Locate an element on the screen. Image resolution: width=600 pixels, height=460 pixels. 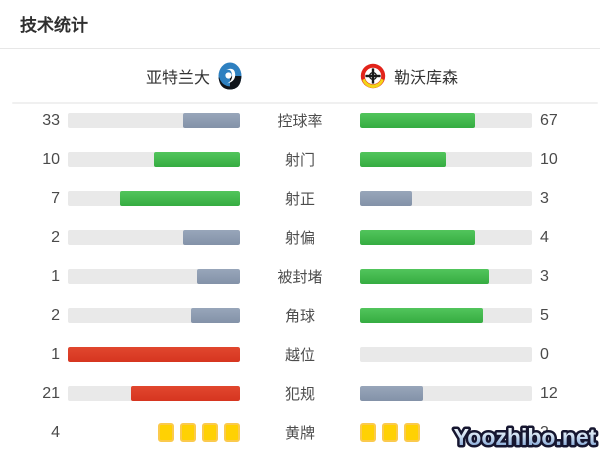
home-value: 10 is located at coordinates (51, 159).